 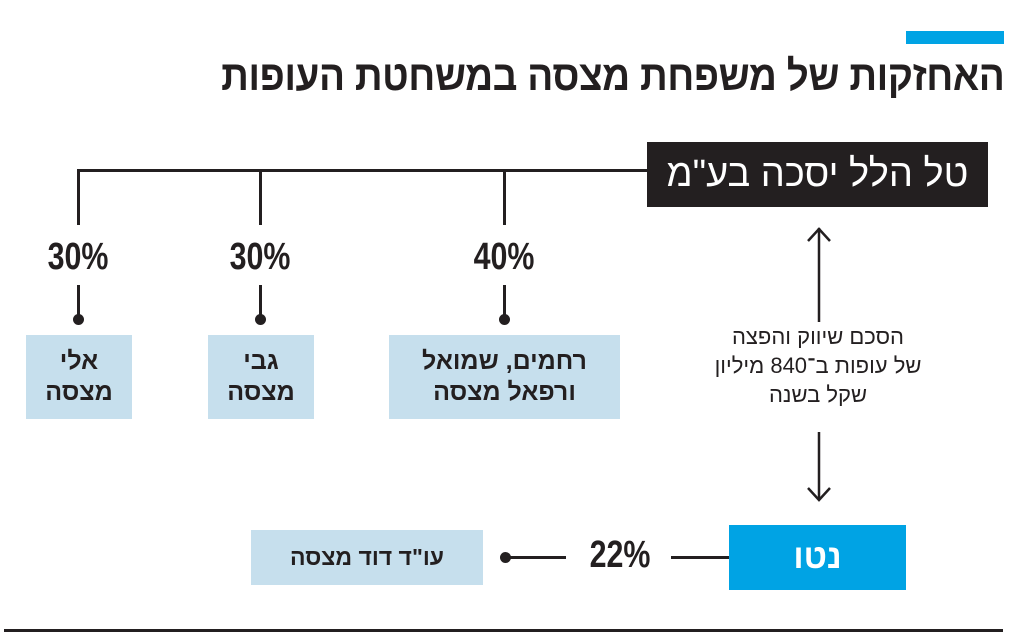 I want to click on shareholder-percent-2: 30%, so click(x=260, y=257).